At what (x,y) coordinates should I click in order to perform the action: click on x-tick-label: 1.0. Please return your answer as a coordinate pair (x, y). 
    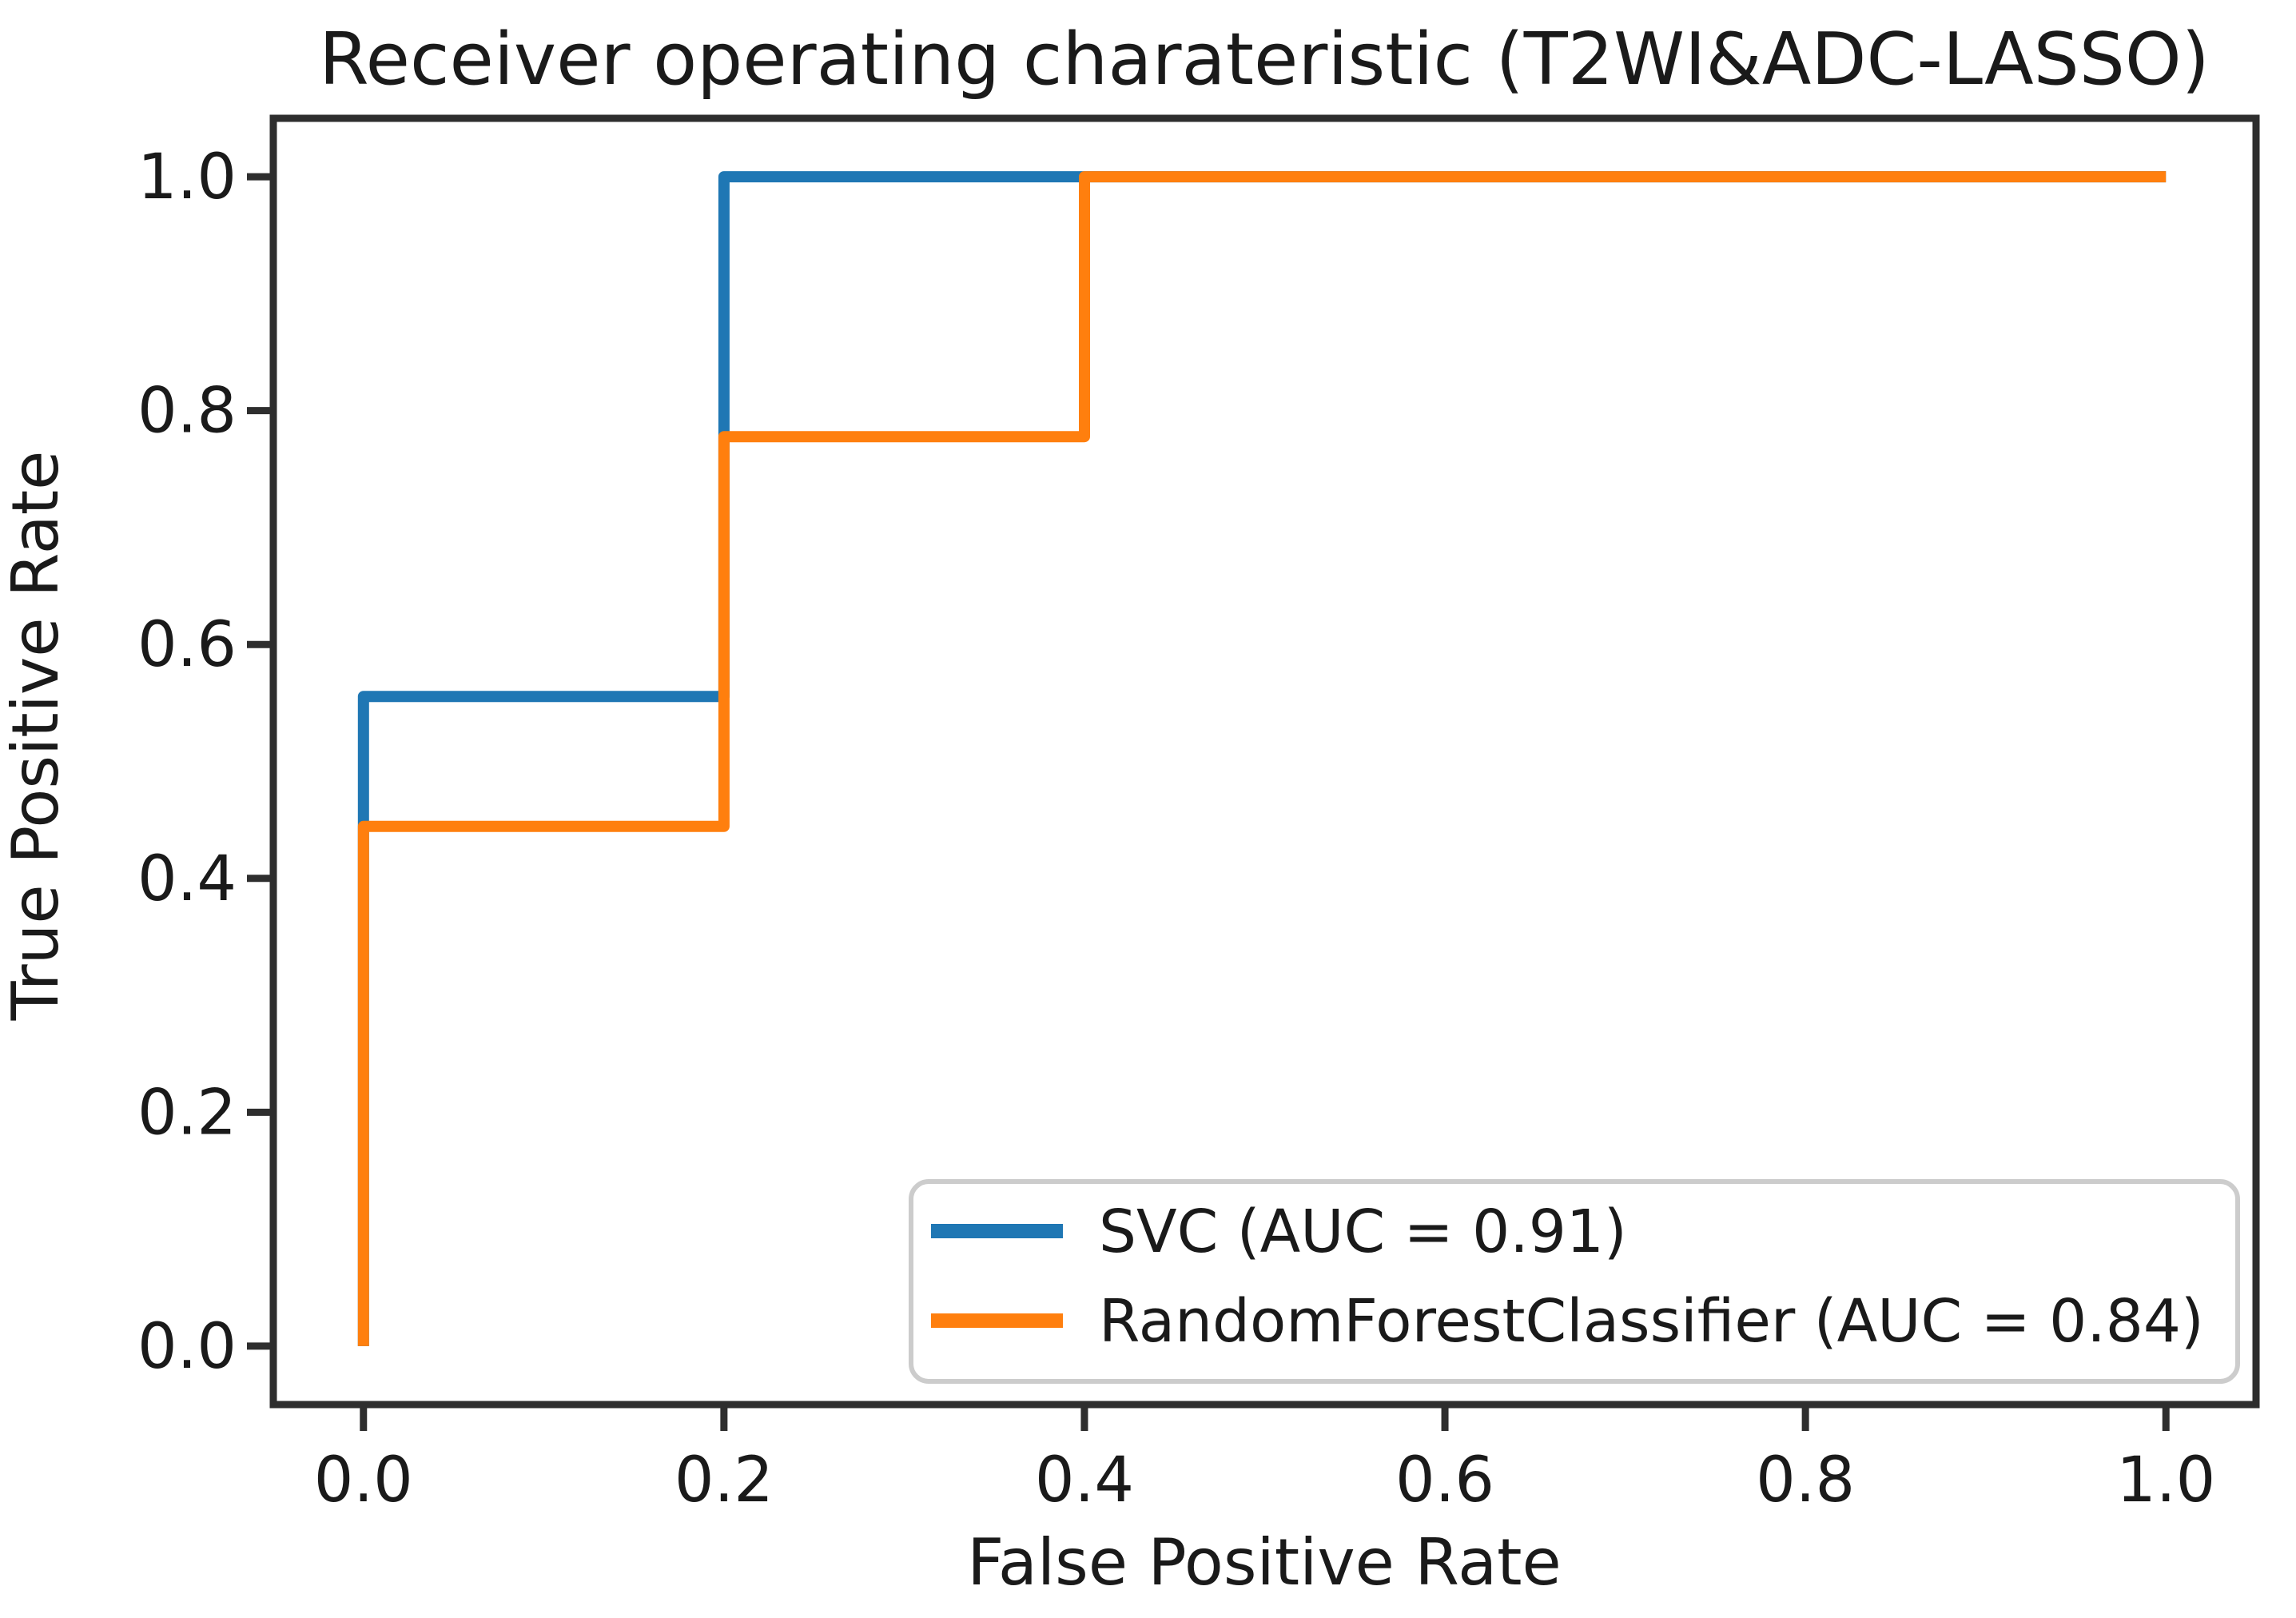
    Looking at the image, I should click on (2166, 1480).